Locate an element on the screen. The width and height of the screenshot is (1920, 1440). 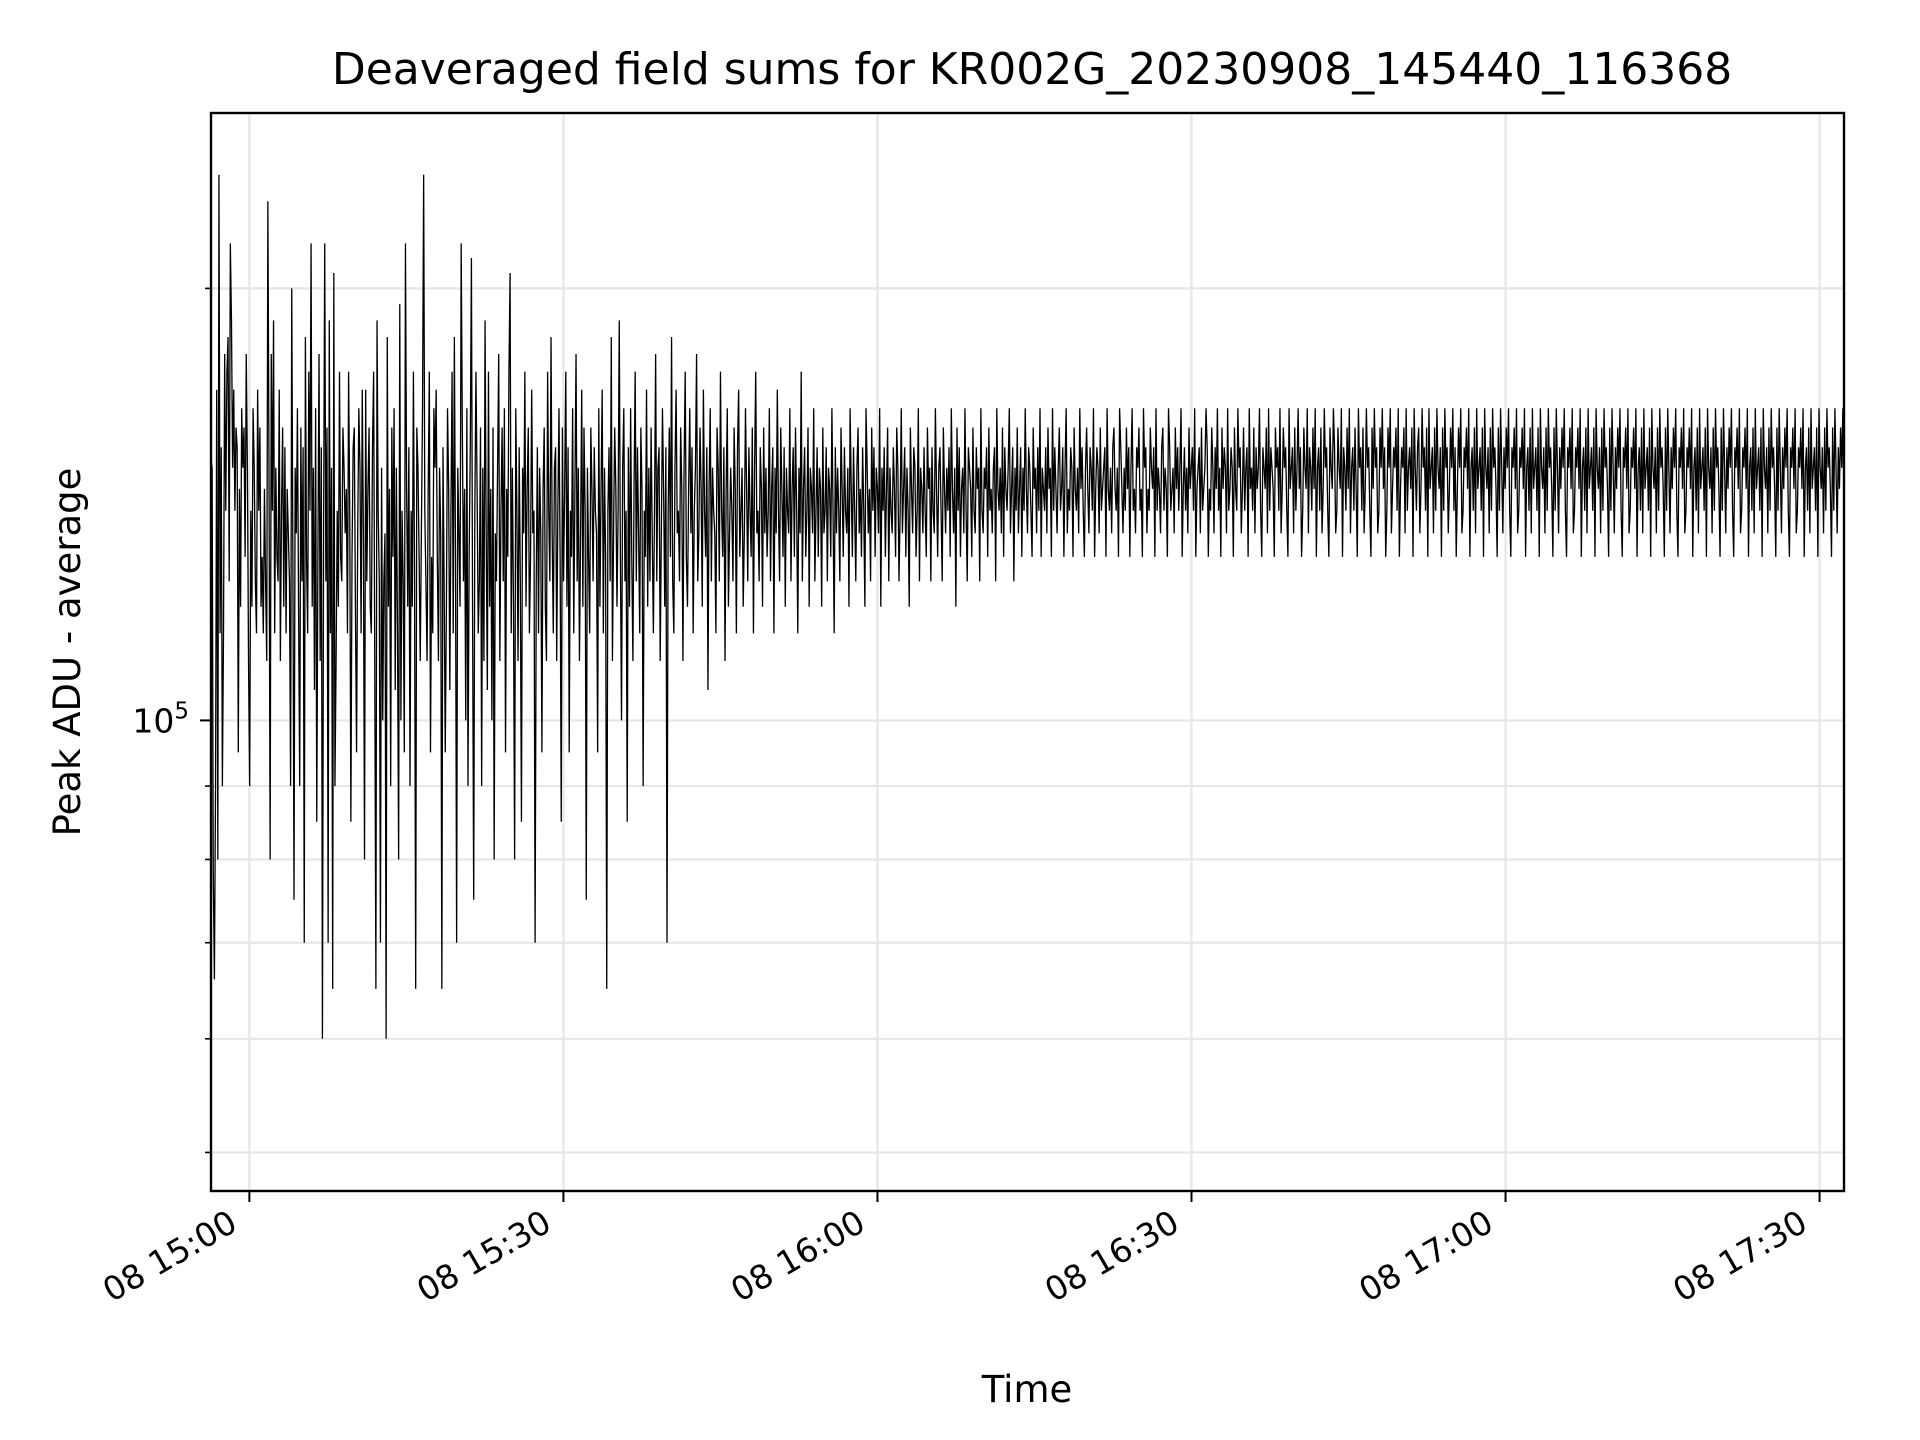
x-axis-title: Time is located at coordinates (1027, 1389).